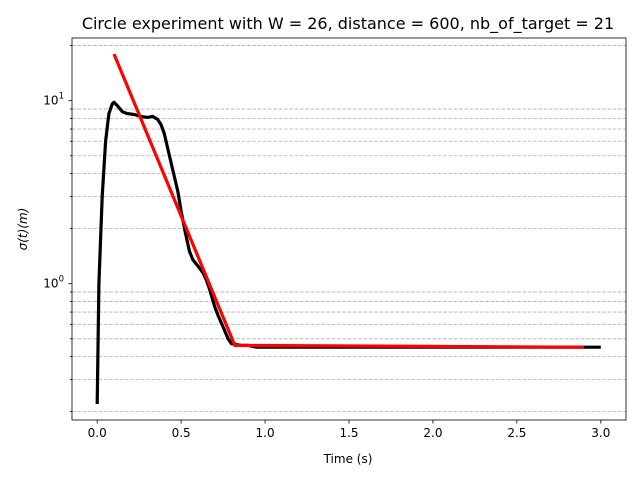  What do you see at coordinates (181, 433) in the screenshot?
I see `x-tick-label: 0.5` at bounding box center [181, 433].